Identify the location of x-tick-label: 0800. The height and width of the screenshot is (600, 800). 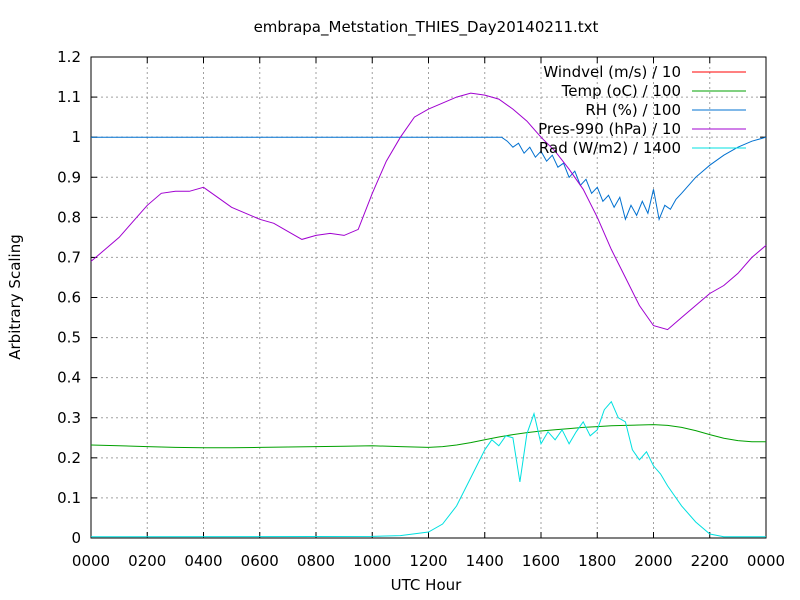
(316, 561).